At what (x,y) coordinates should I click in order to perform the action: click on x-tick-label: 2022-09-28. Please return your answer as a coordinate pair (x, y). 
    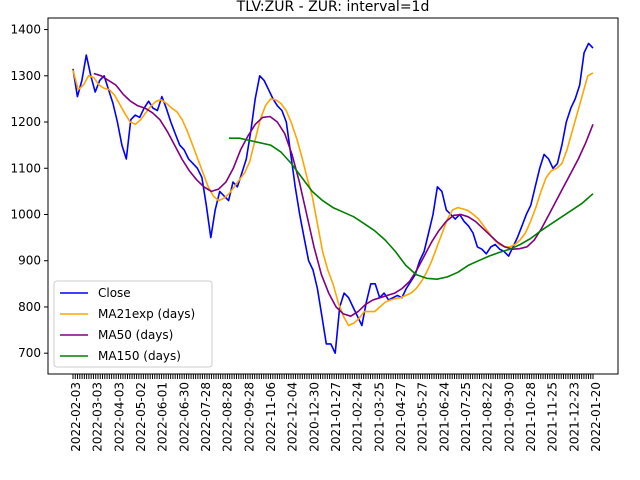
    Looking at the image, I should click on (249, 417).